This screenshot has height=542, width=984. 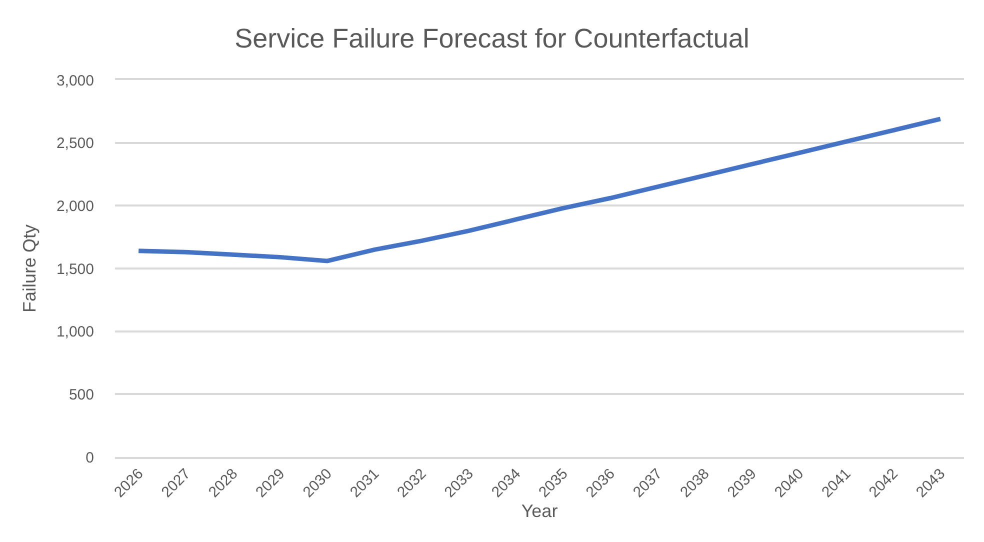 What do you see at coordinates (75, 143) in the screenshot?
I see `y-tick-label: 2,500` at bounding box center [75, 143].